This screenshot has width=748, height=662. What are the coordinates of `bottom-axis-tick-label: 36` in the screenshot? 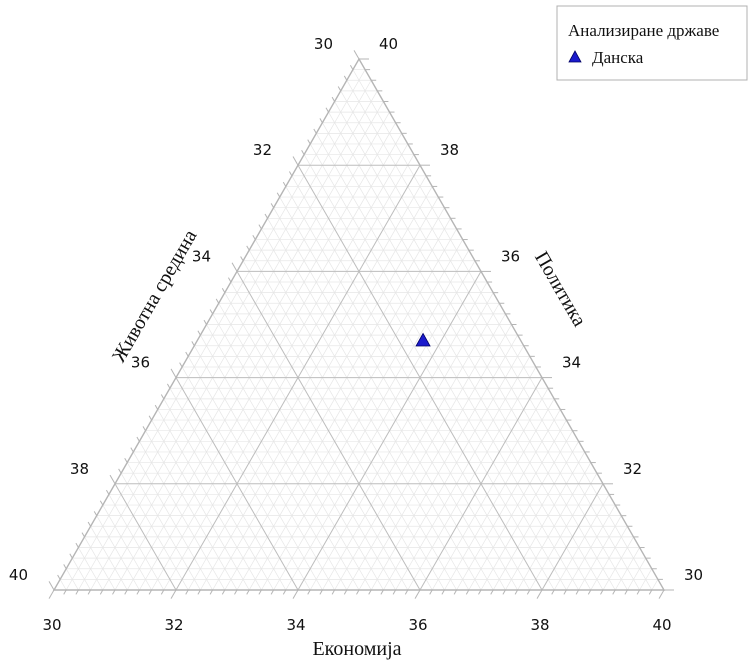 It's located at (417, 625).